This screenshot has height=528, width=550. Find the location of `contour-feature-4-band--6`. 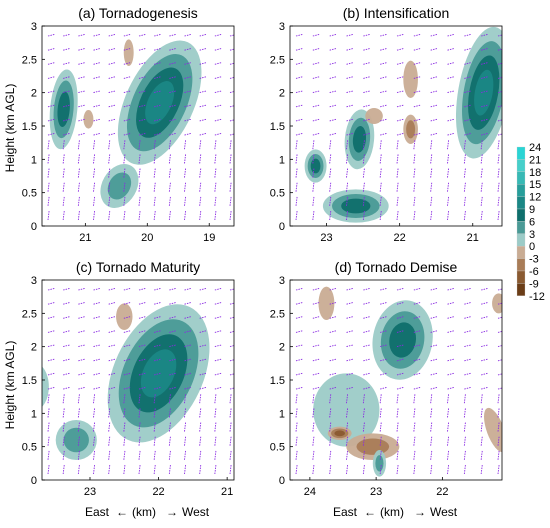

contour-feature-4-band--6 is located at coordinates (411, 129).